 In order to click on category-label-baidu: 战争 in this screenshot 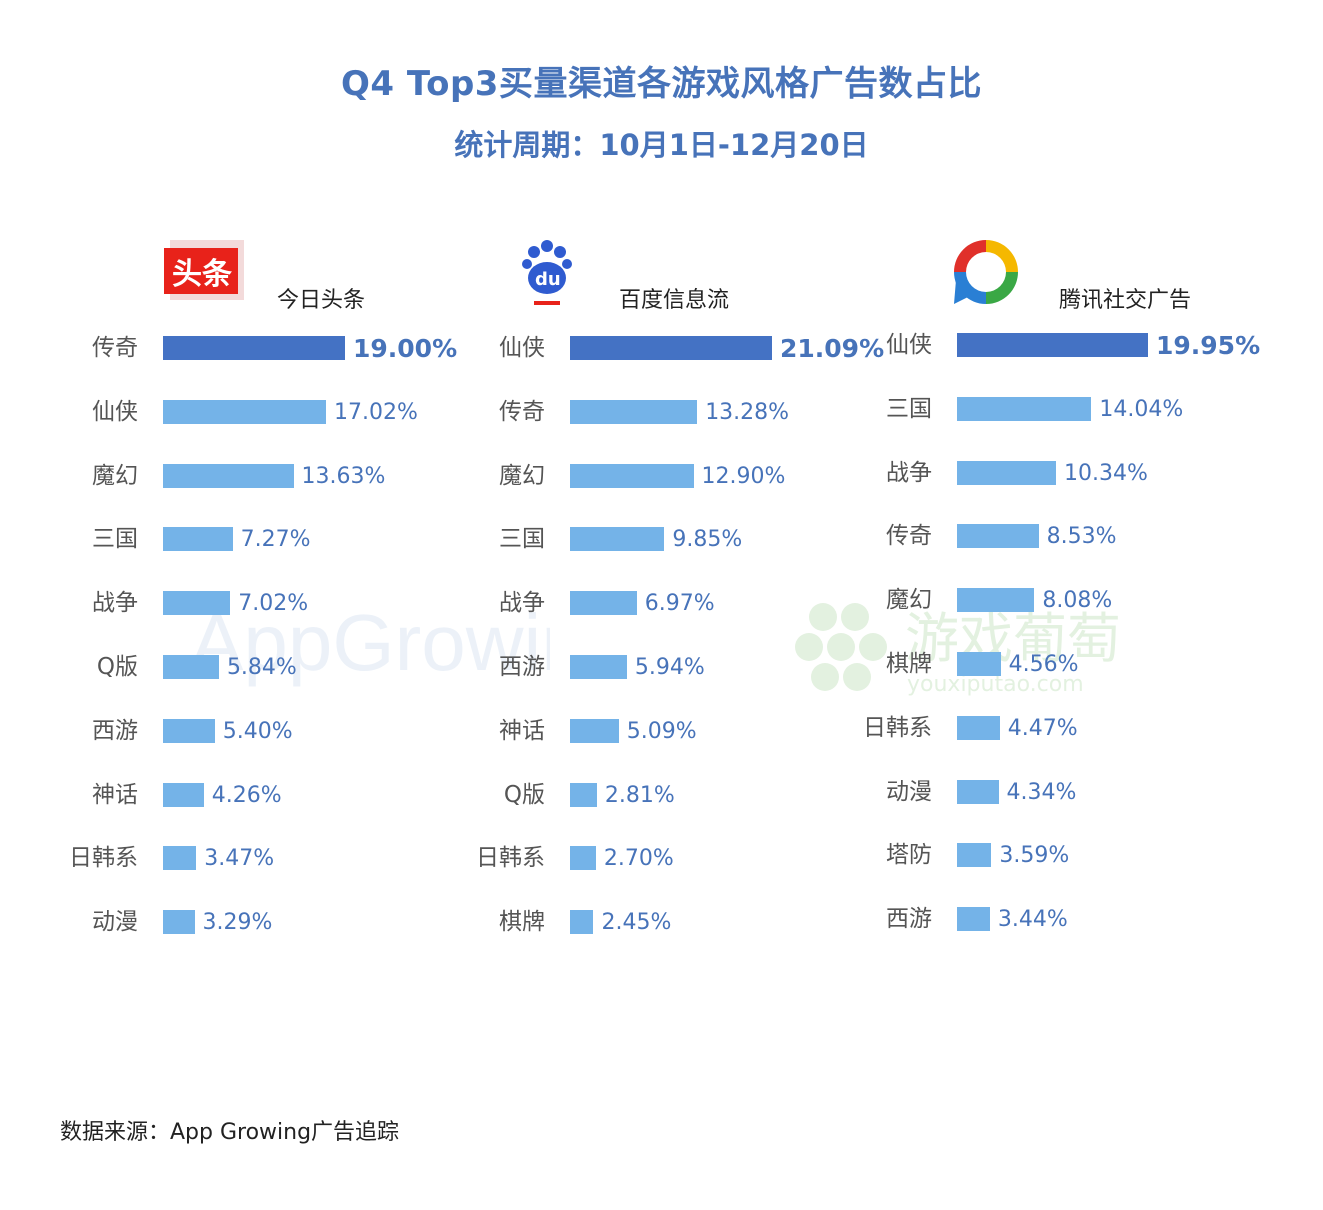, I will do `click(522, 603)`.